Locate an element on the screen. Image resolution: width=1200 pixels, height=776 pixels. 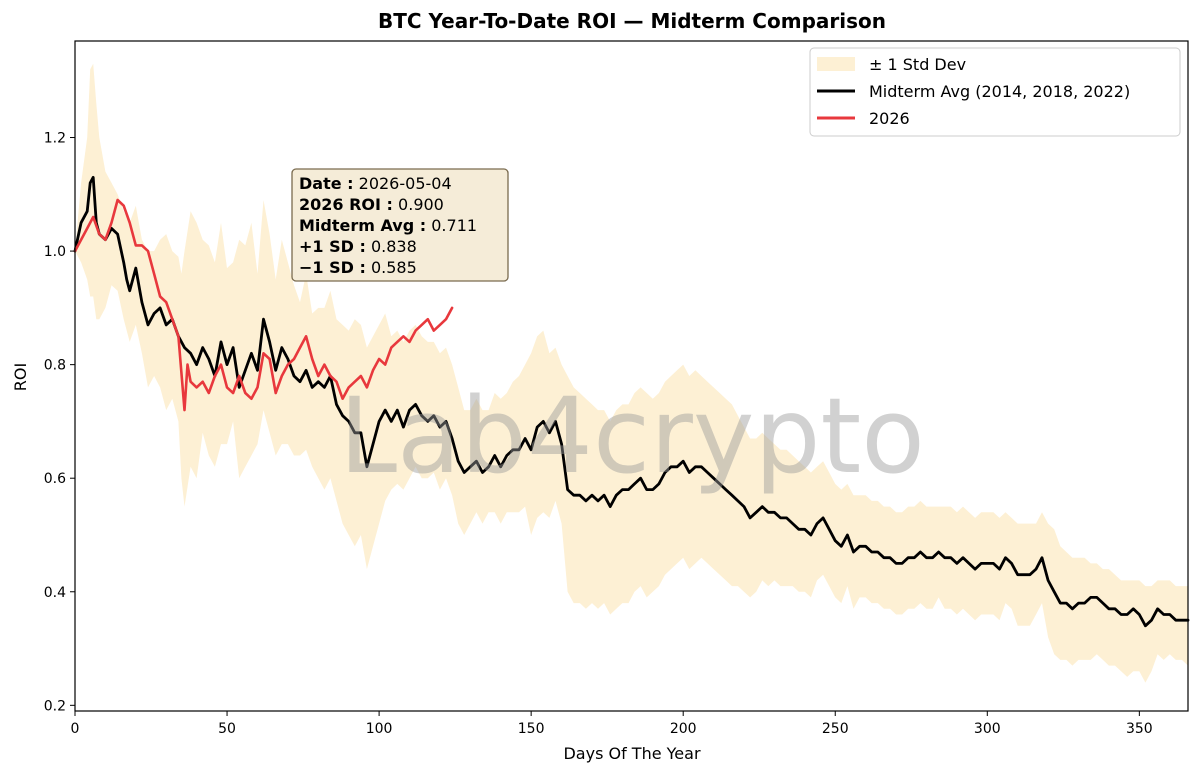
svg-text: 2026 ROI : 0.900 is located at coordinates (371, 204).